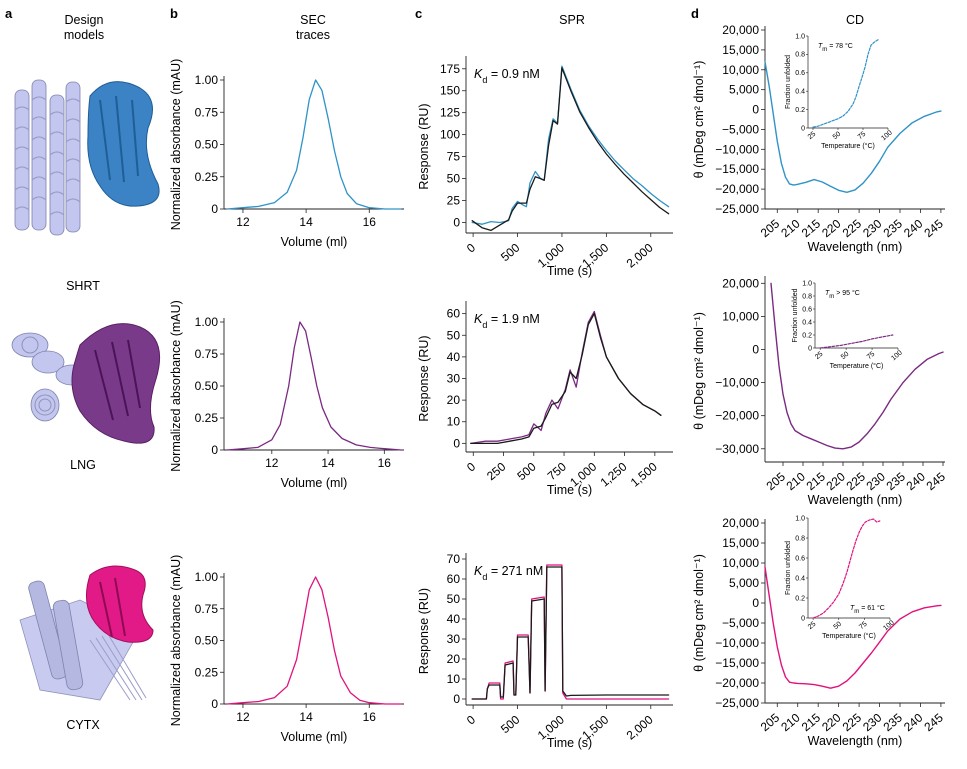 The width and height of the screenshot is (967, 769). I want to click on y-tick-label: −15,000, so click(737, 169).